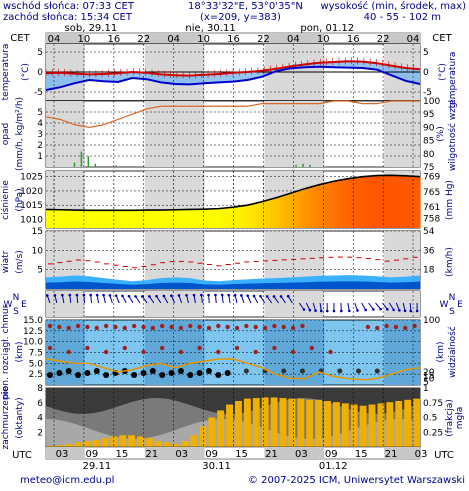  I want to click on wind-dir-label-w-right: W, so click(444, 305).